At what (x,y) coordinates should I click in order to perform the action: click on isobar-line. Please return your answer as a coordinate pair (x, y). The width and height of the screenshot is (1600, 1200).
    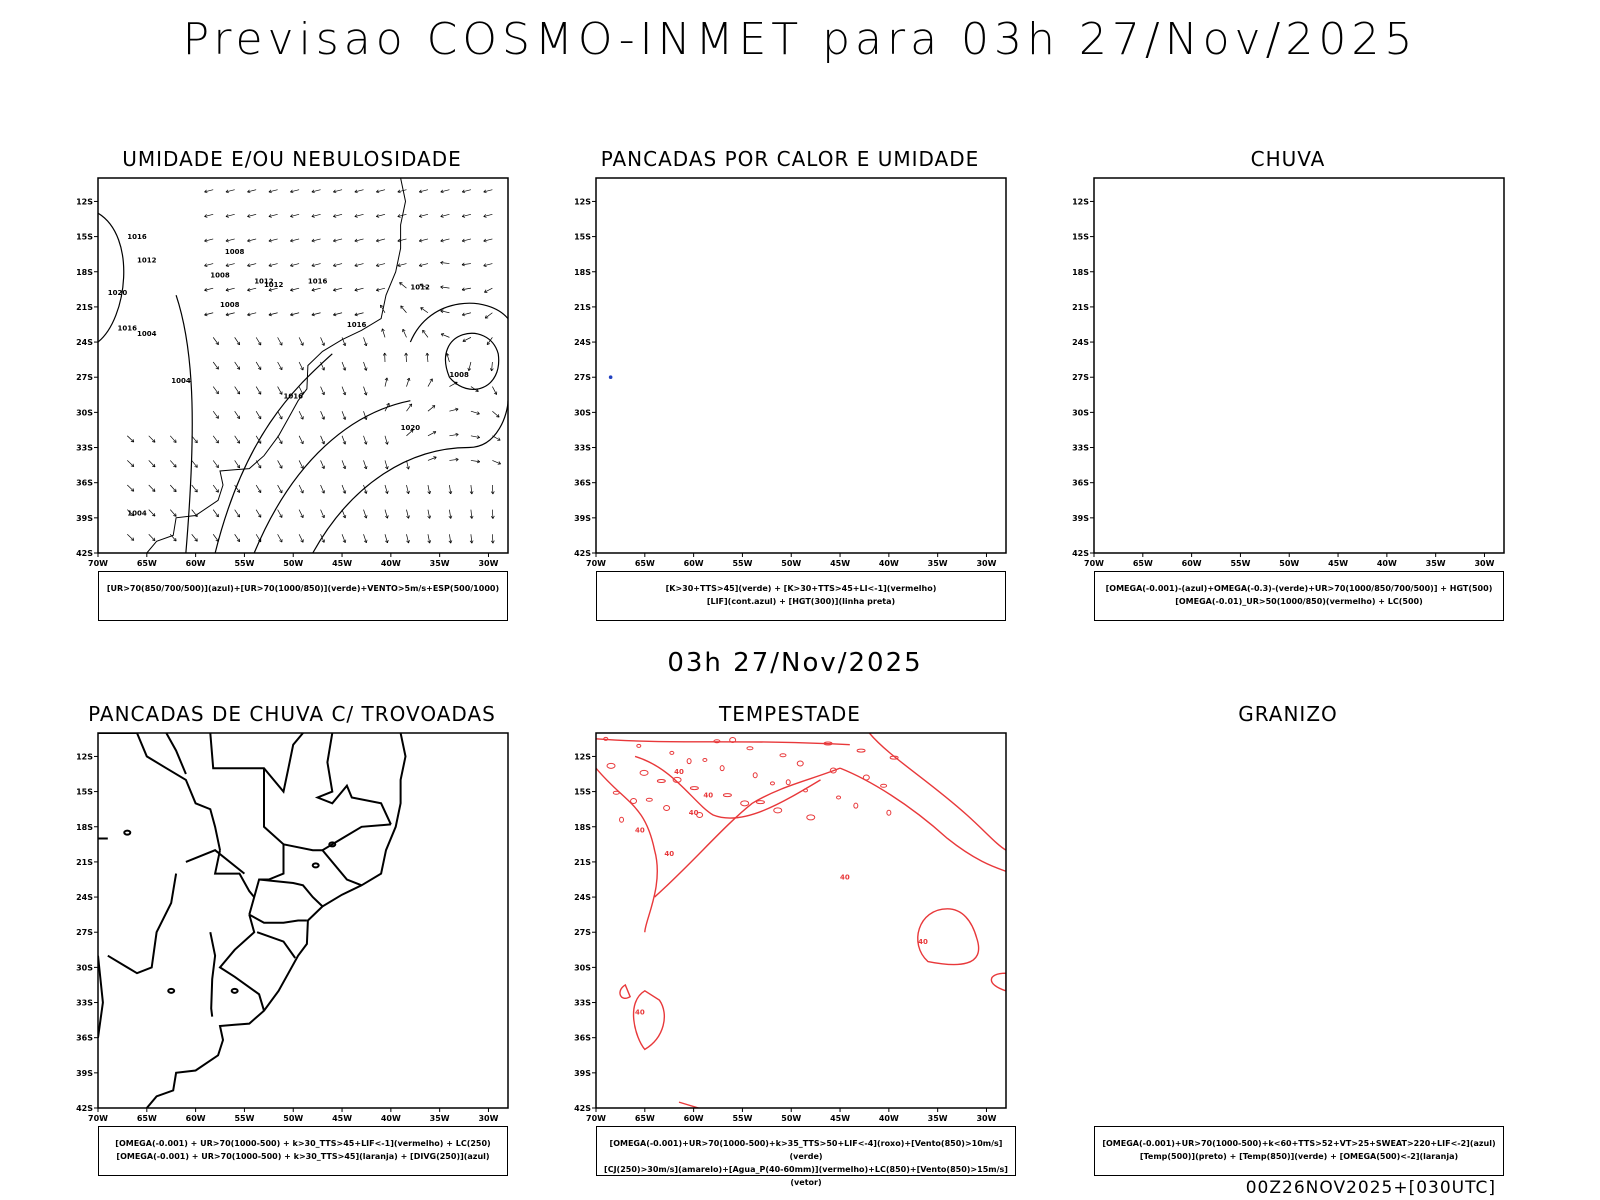
    Looking at the image, I should click on (458, 322).